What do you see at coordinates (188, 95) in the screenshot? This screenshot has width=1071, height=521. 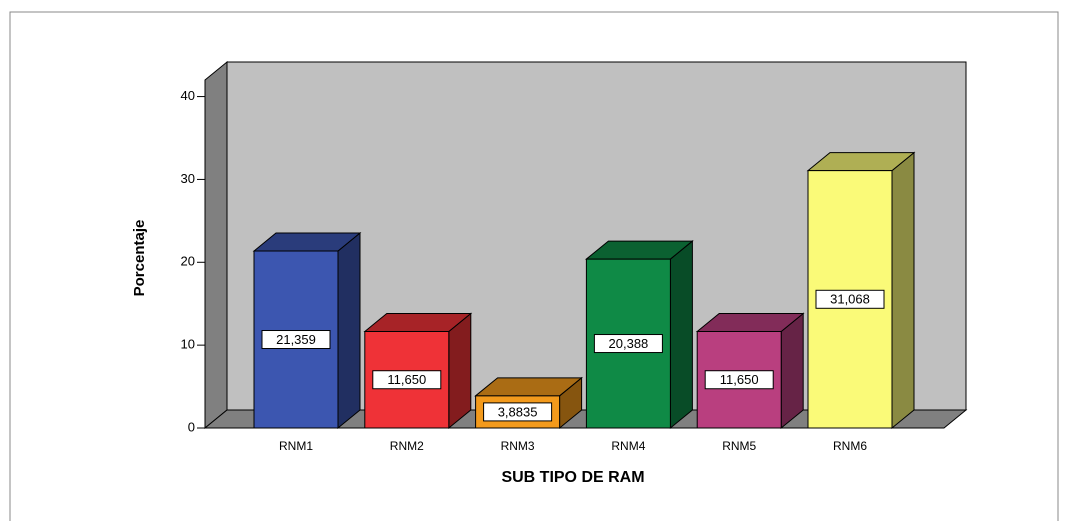 I see `y-tick-label: 40` at bounding box center [188, 95].